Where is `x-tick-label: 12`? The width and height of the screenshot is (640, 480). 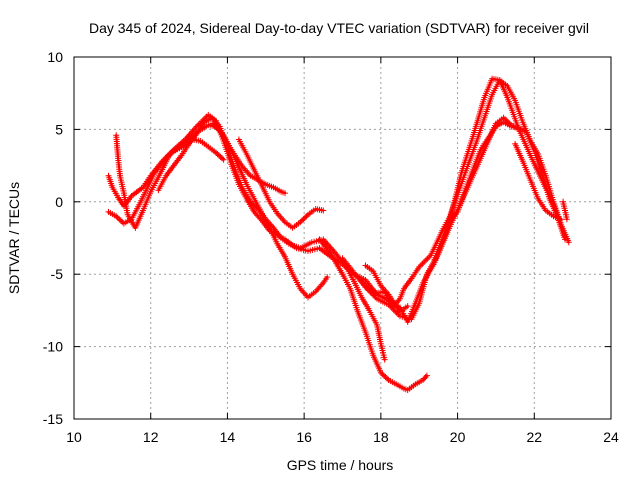 x-tick-label: 12 is located at coordinates (151, 437).